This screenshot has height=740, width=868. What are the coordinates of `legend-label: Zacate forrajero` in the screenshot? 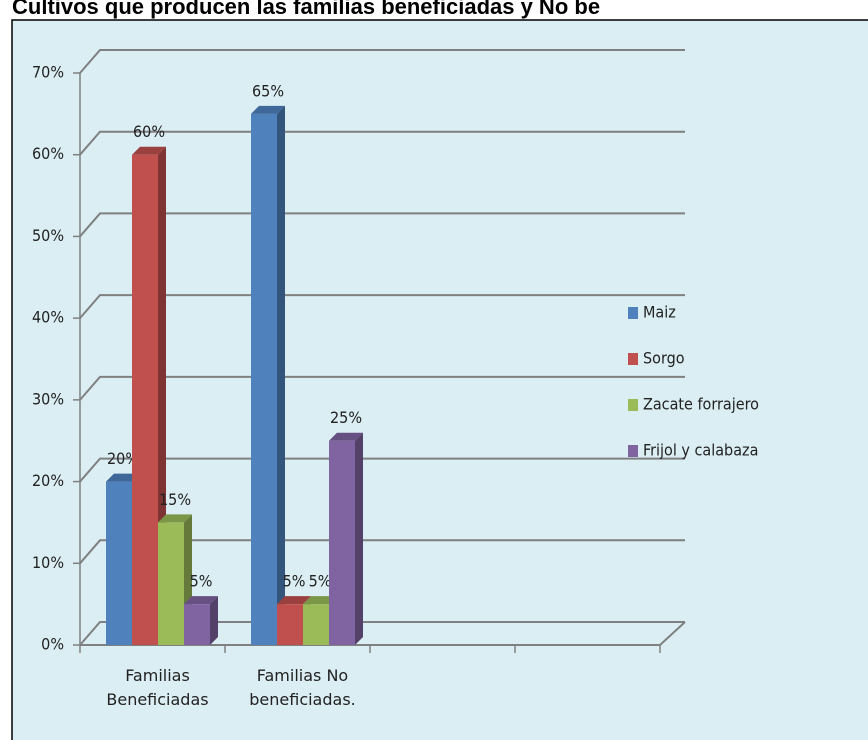 It's located at (701, 404).